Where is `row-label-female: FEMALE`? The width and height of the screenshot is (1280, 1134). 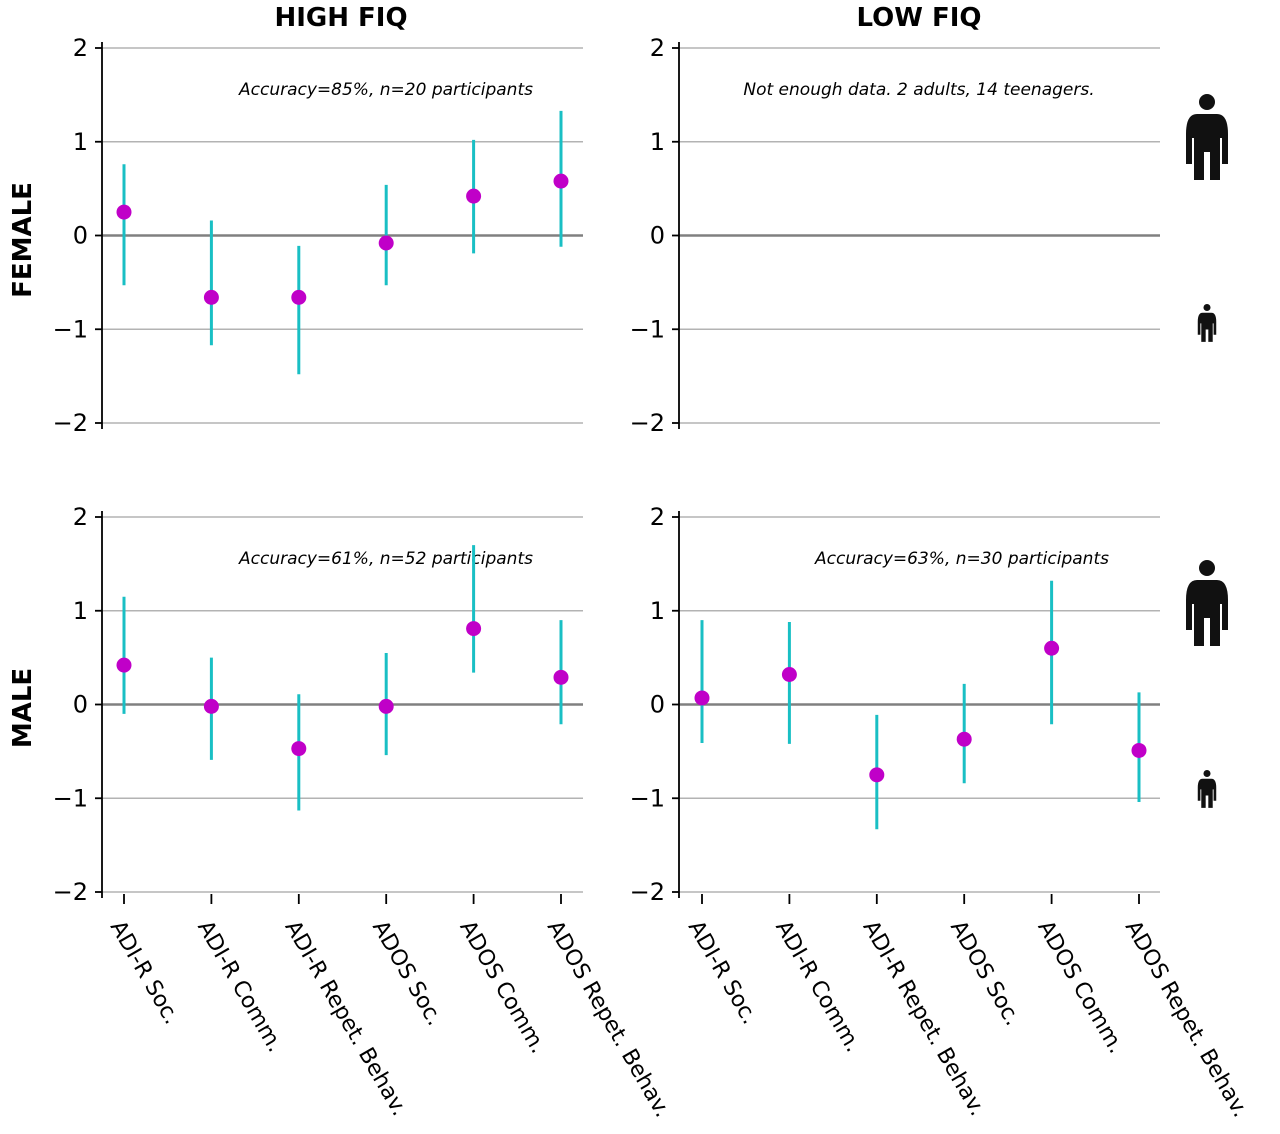
row-label-female: FEMALE is located at coordinates (23, 240).